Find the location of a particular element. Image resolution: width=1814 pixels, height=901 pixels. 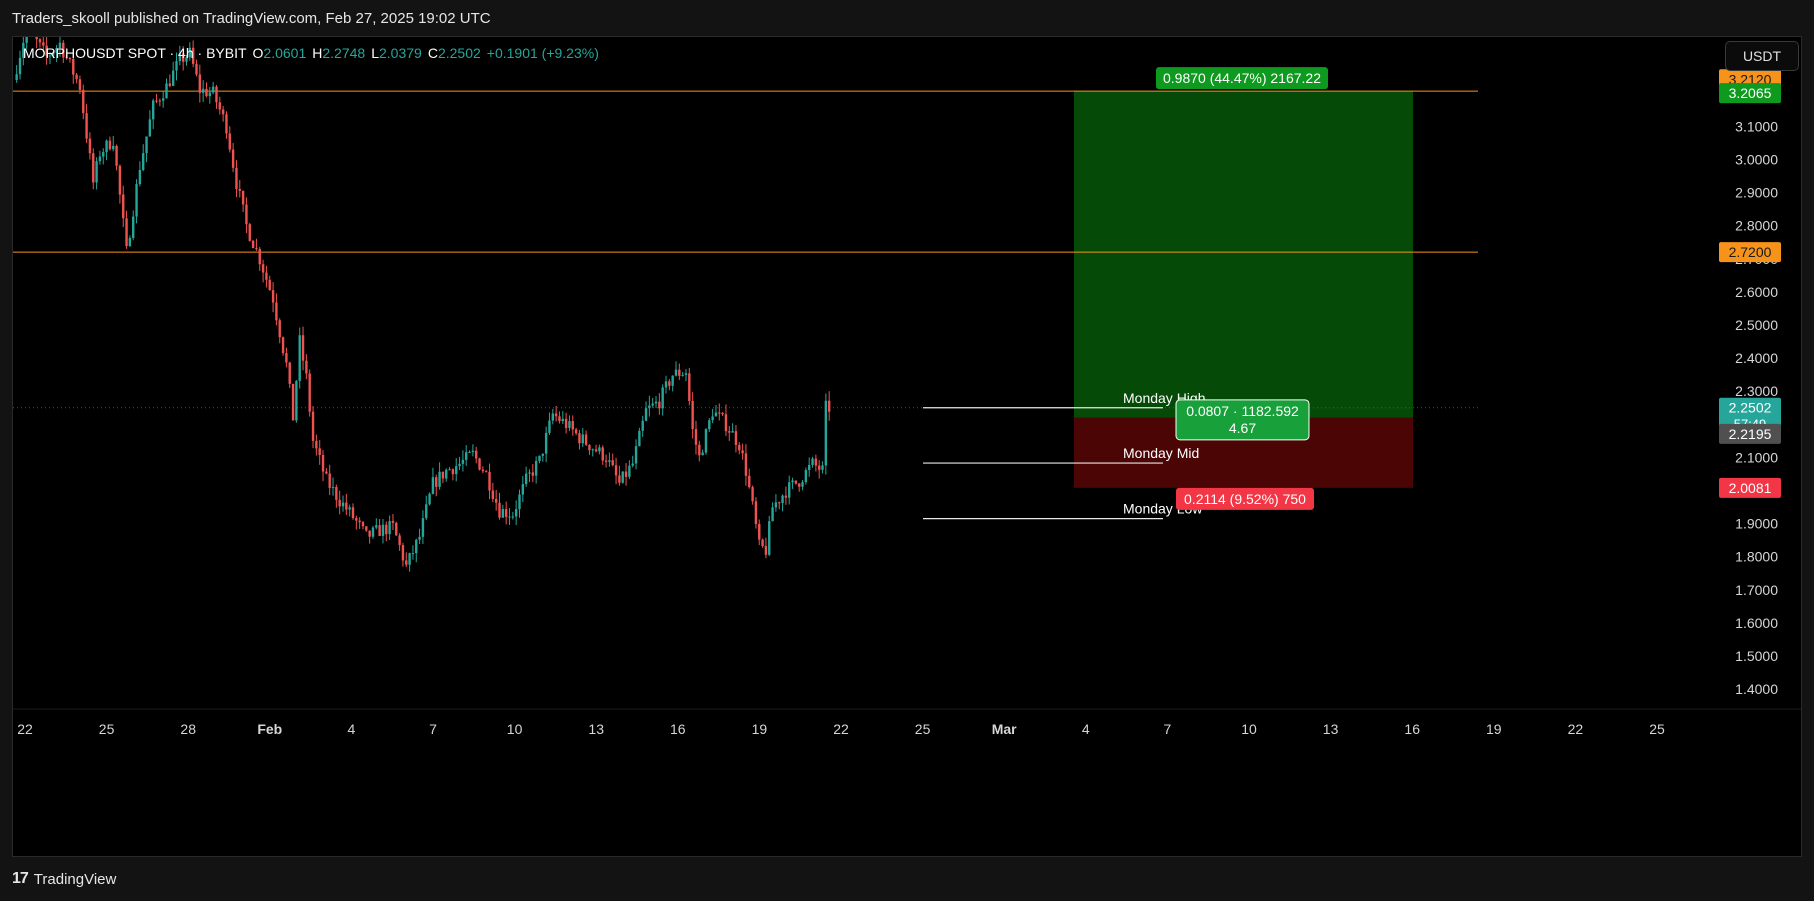

profit-zone is located at coordinates (1243, 254).